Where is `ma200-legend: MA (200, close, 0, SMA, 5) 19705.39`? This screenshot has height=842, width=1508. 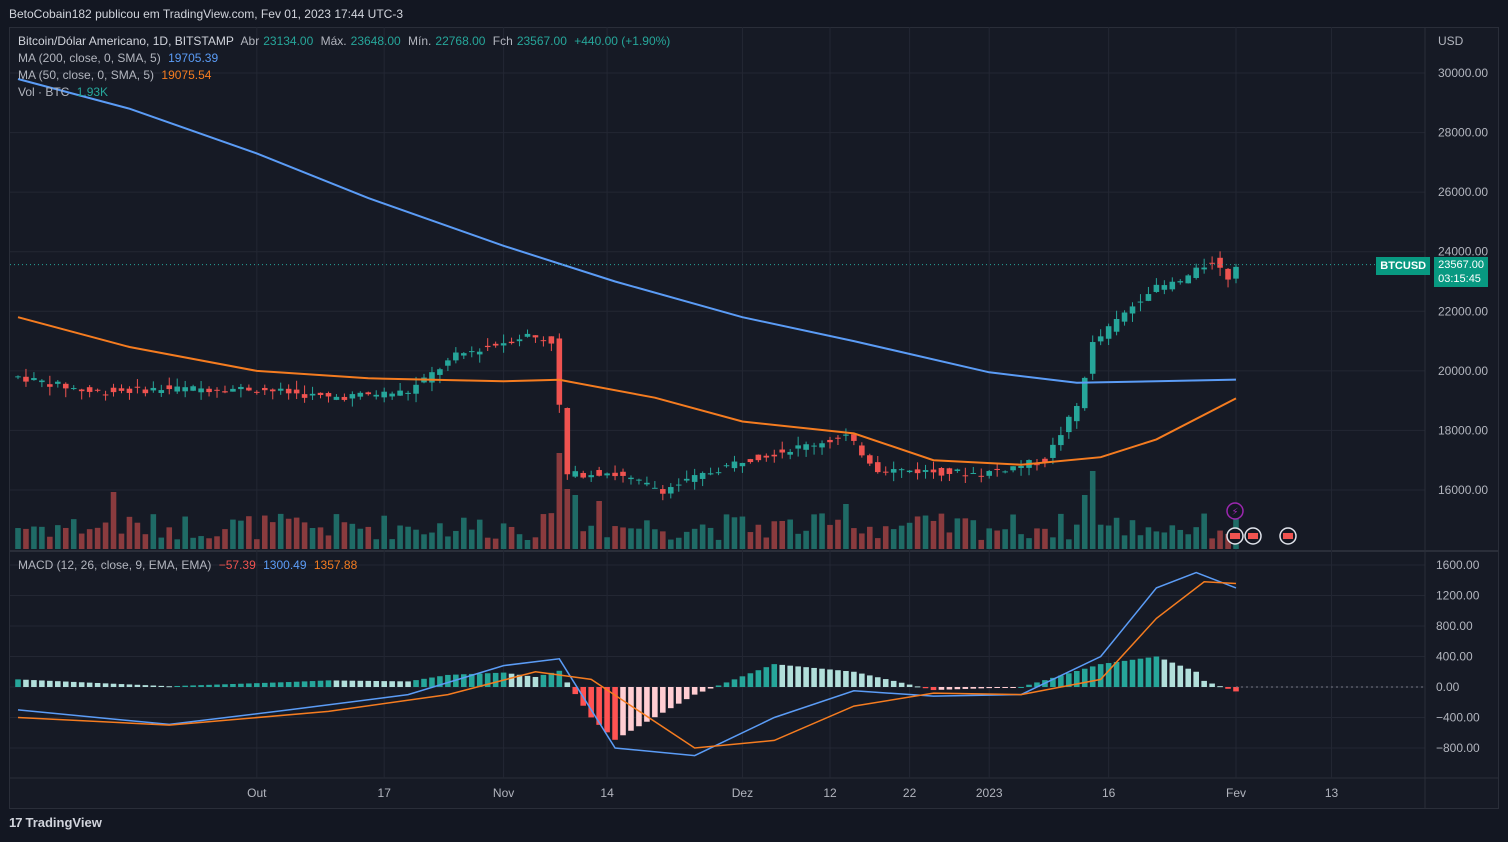 ma200-legend: MA (200, close, 0, SMA, 5) 19705.39 is located at coordinates (120, 58).